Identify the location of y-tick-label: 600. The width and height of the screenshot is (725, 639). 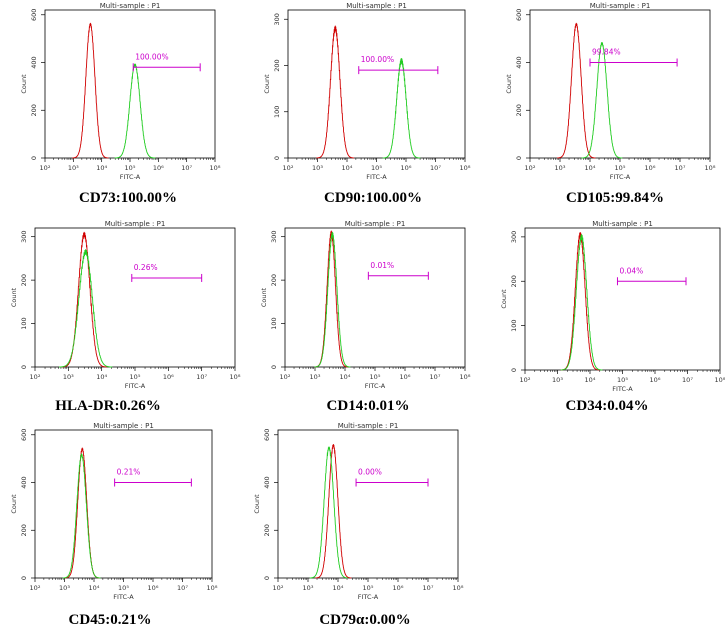
(267, 435).